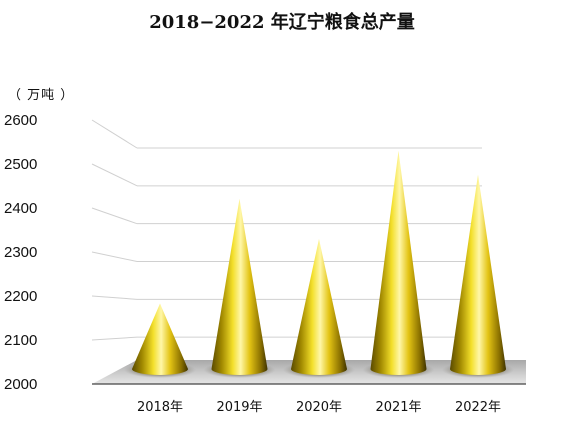  I want to click on x-tick-label: 2022年, so click(478, 407).